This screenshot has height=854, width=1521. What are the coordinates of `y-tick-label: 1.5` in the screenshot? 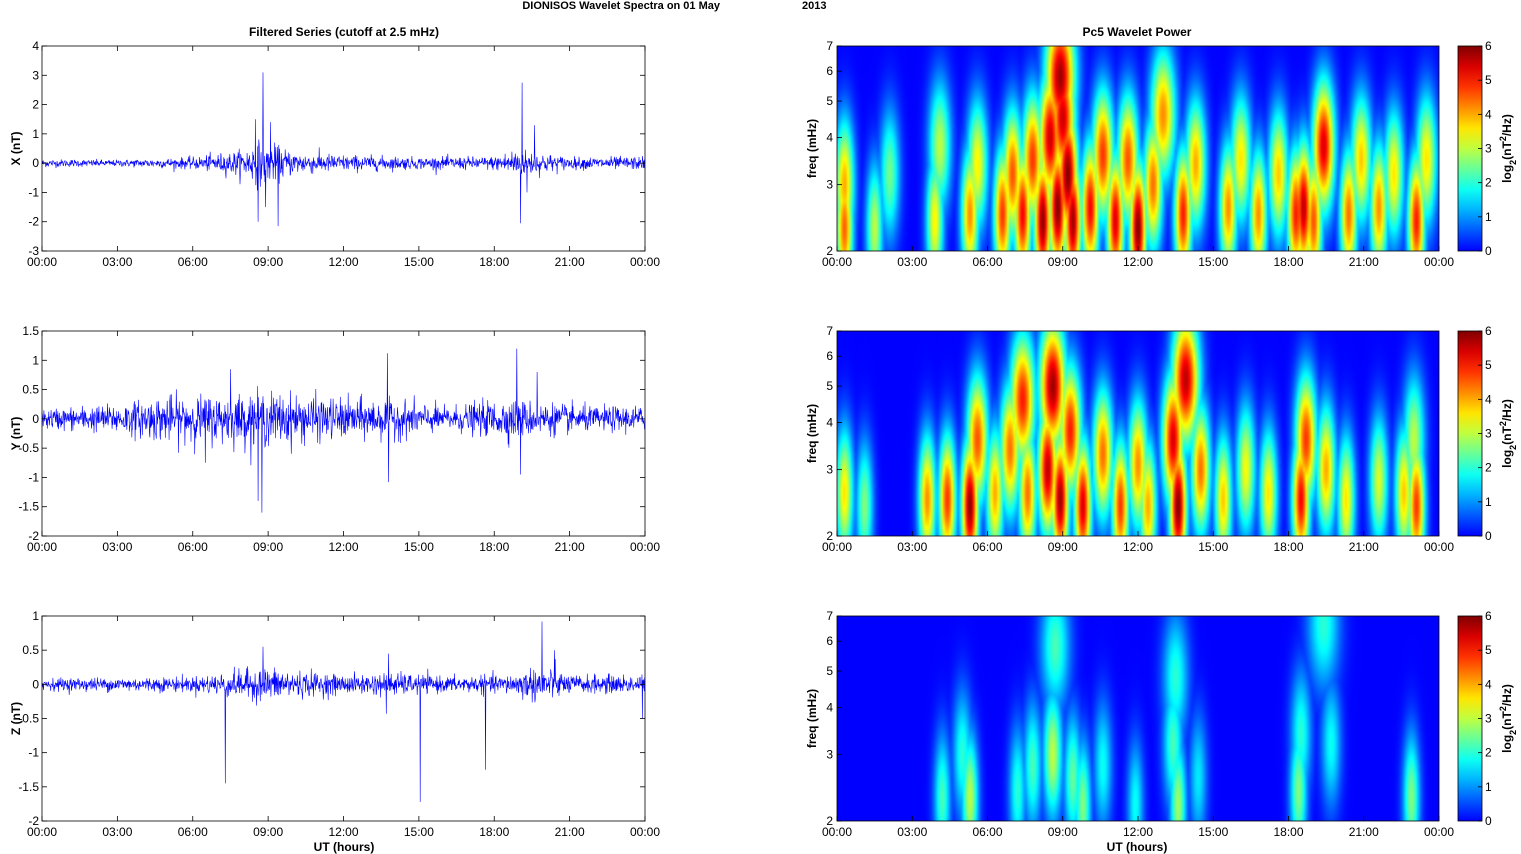 It's located at (30, 331).